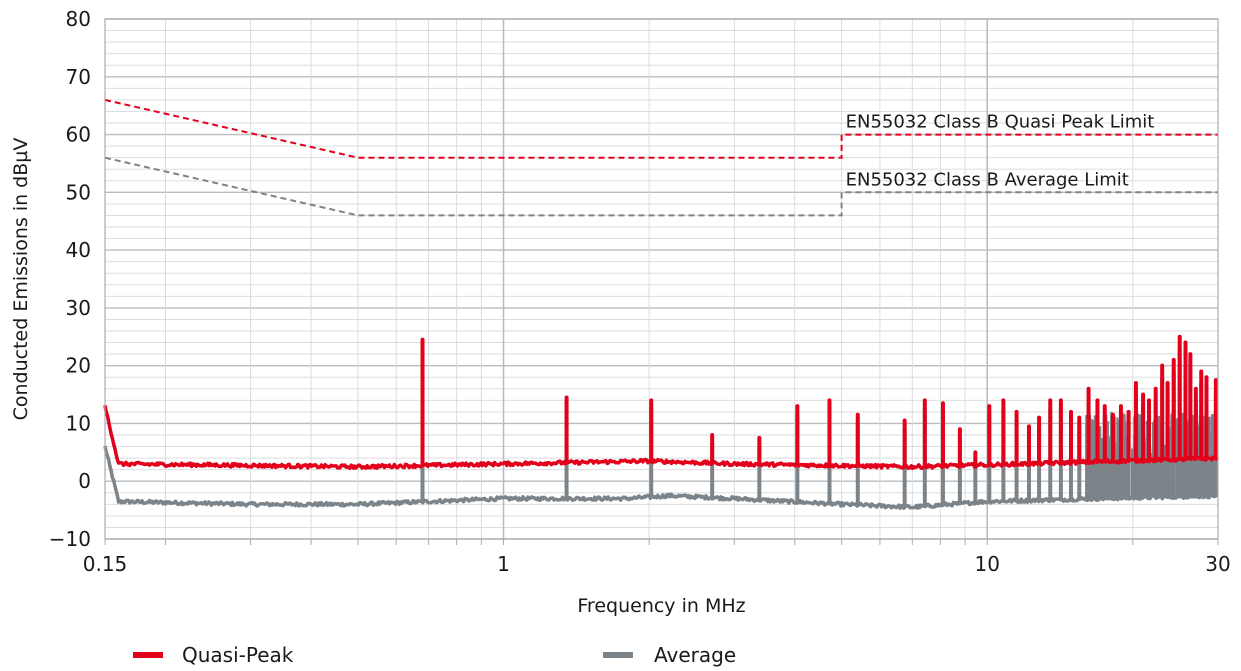 The width and height of the screenshot is (1241, 671). Describe the element at coordinates (434, 655) in the screenshot. I see `legend: Quasi-Peak Average` at that location.